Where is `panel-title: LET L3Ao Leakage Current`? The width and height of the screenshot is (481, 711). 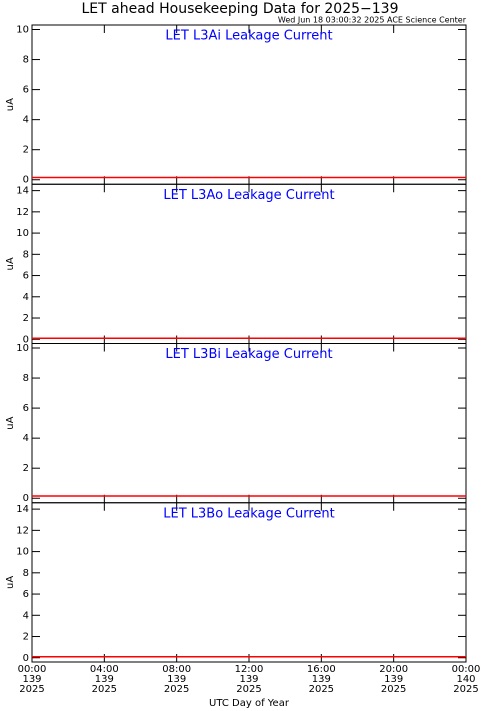
panel-title: LET L3Ao Leakage Current is located at coordinates (248, 195).